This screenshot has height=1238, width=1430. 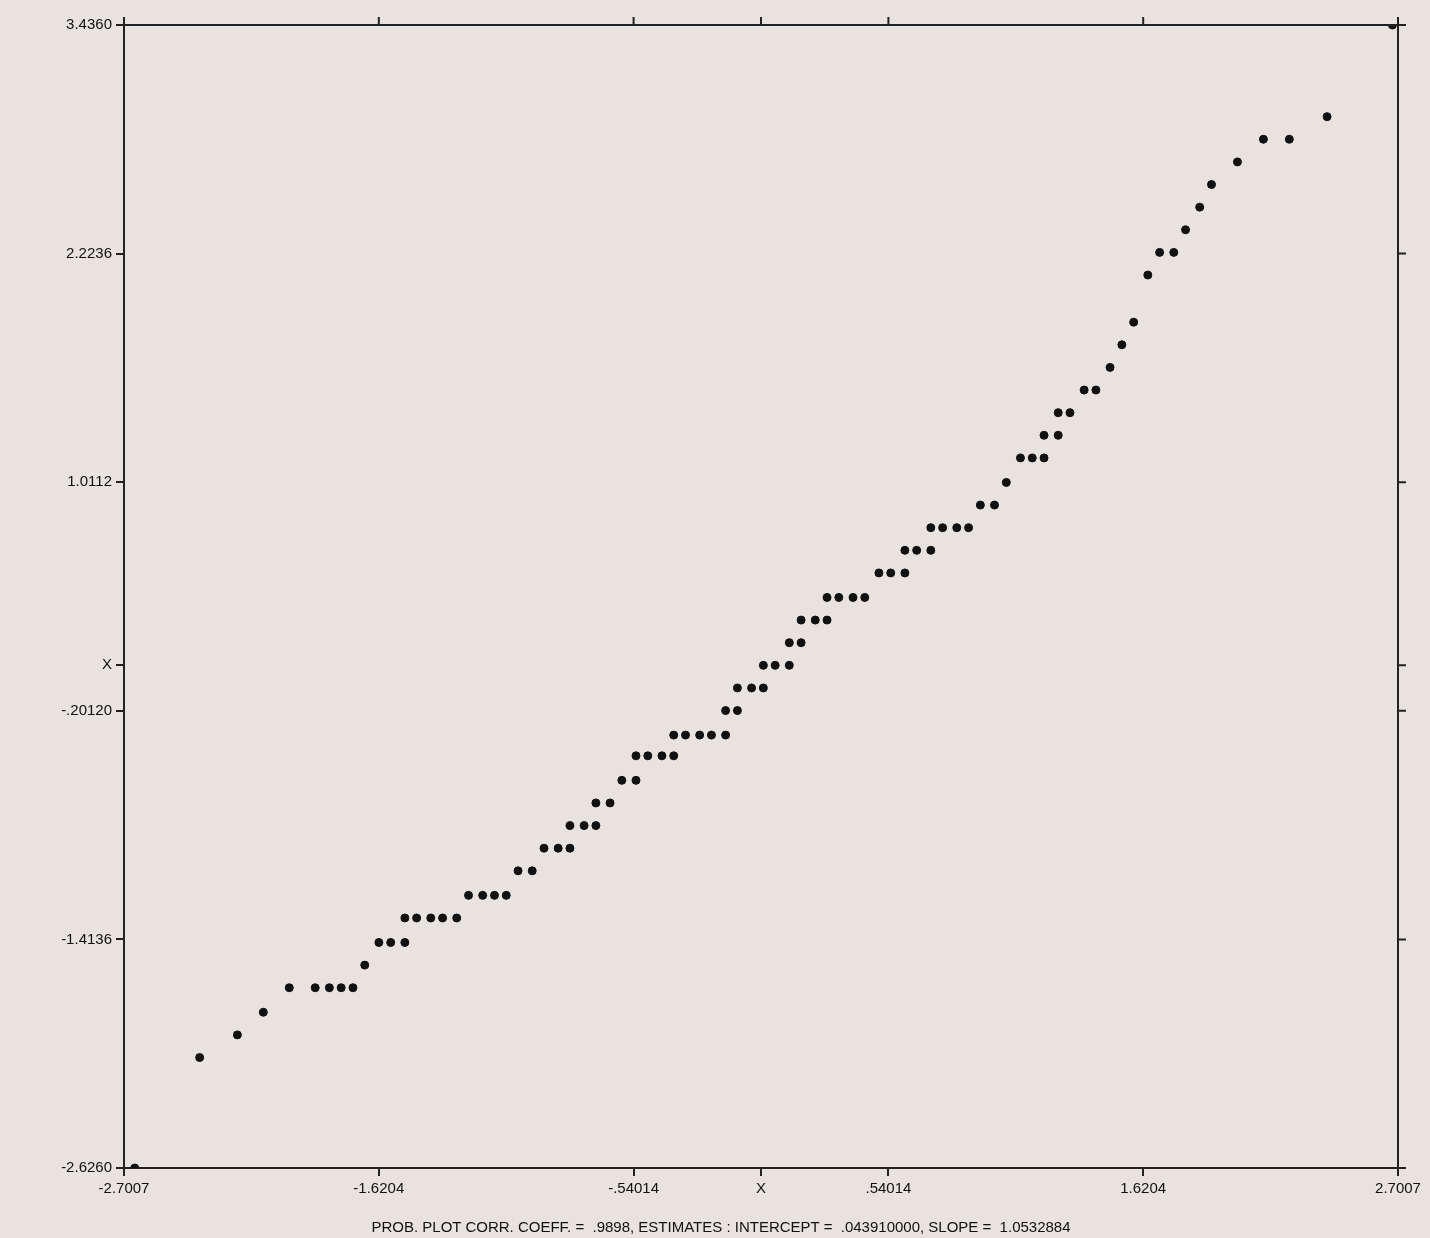 I want to click on y-tick-label: 3.4360, so click(x=89, y=24).